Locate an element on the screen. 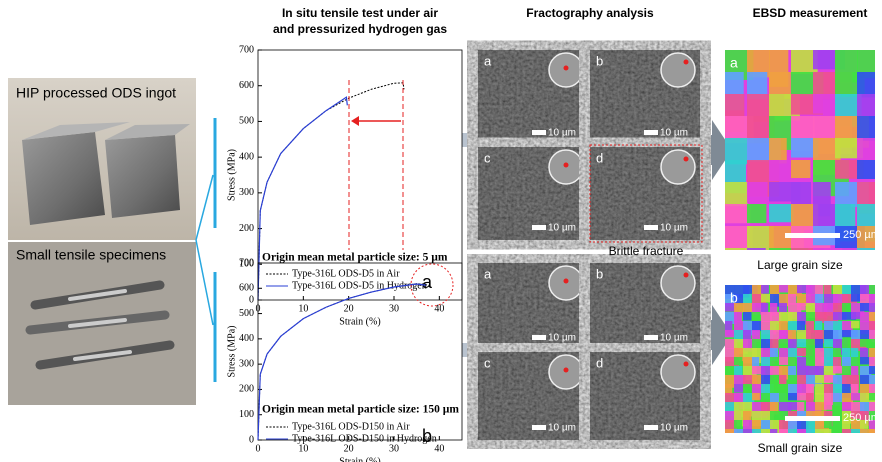  legend-label: Type-316L ODS-D5 in Hydrogen is located at coordinates (359, 285).